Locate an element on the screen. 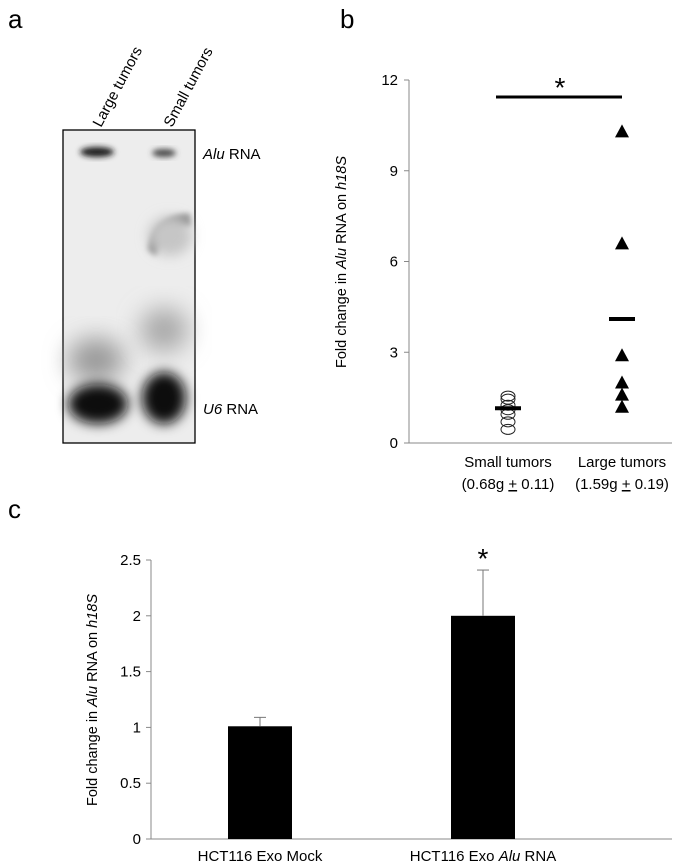 The width and height of the screenshot is (685, 866). band-label-alu: Alu RNA is located at coordinates (231, 154).